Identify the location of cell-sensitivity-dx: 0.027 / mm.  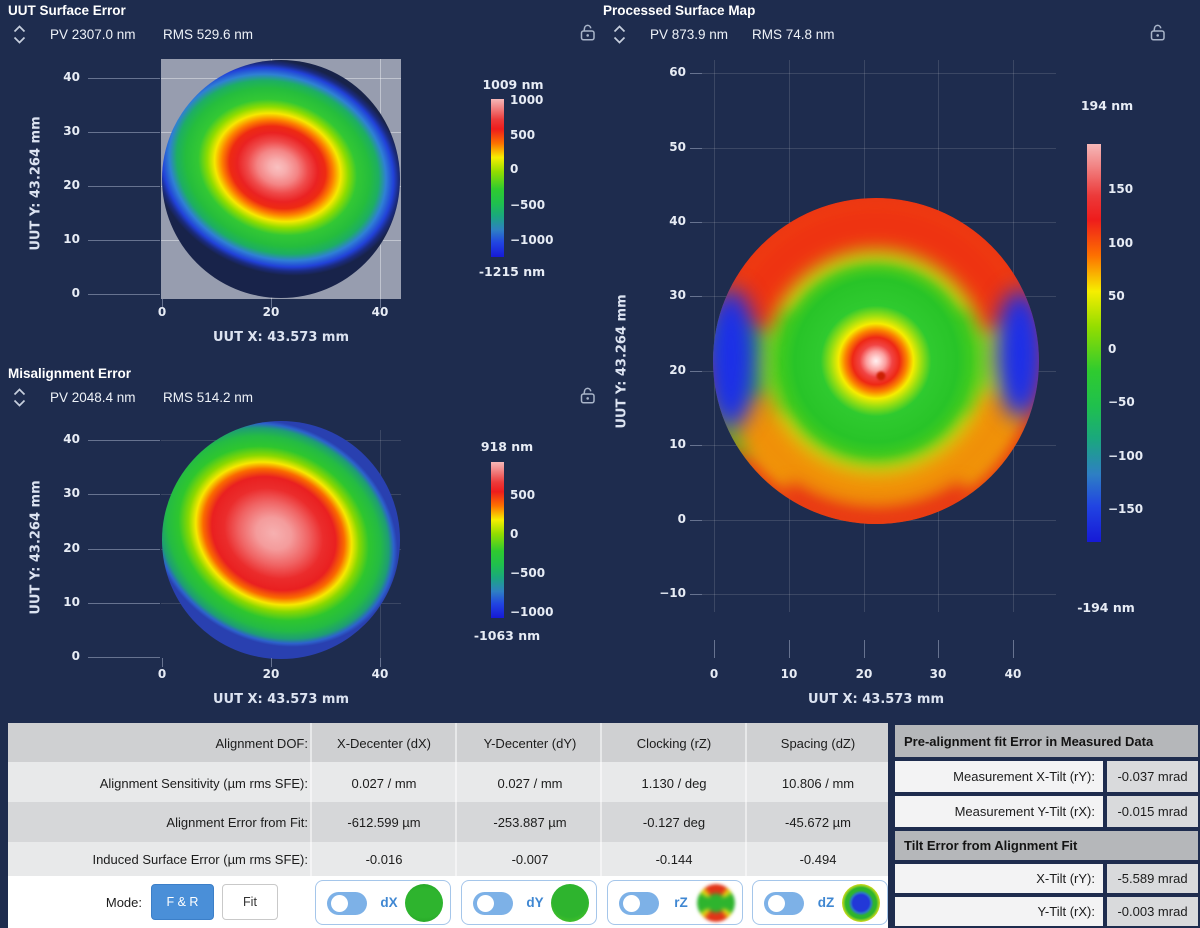
(384, 783).